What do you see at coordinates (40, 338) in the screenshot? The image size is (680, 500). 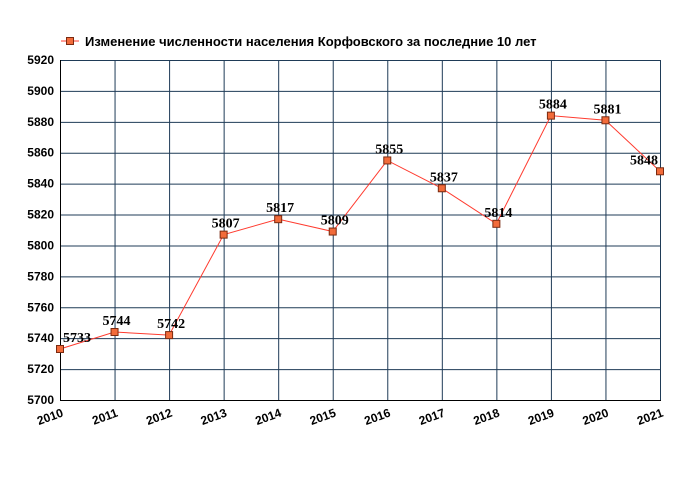 I see `y-tick-label: 5740` at bounding box center [40, 338].